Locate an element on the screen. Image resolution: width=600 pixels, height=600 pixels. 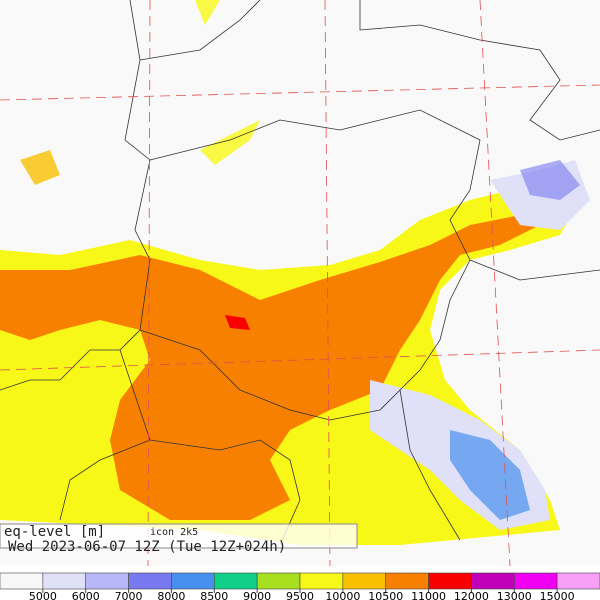
tick-label: 9500 is located at coordinates (300, 595).